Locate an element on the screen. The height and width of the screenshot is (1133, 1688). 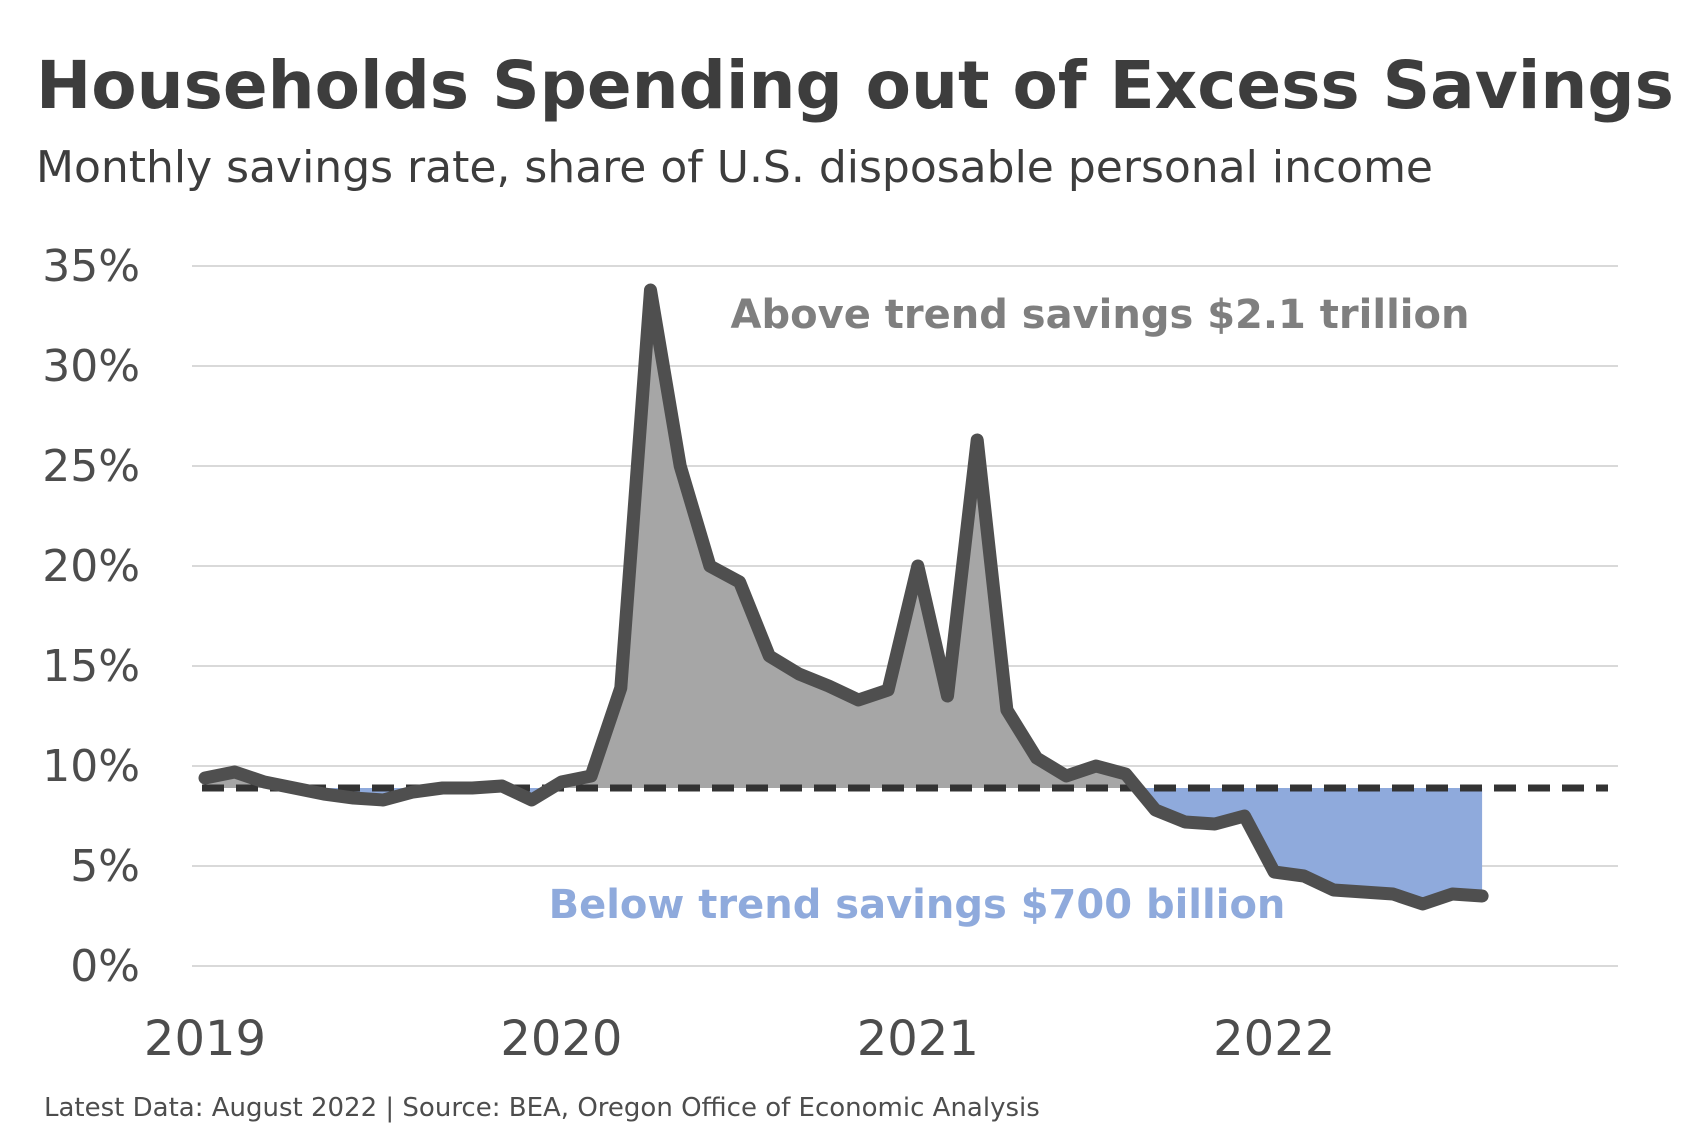
y-tick-label: 25% is located at coordinates (91, 466).